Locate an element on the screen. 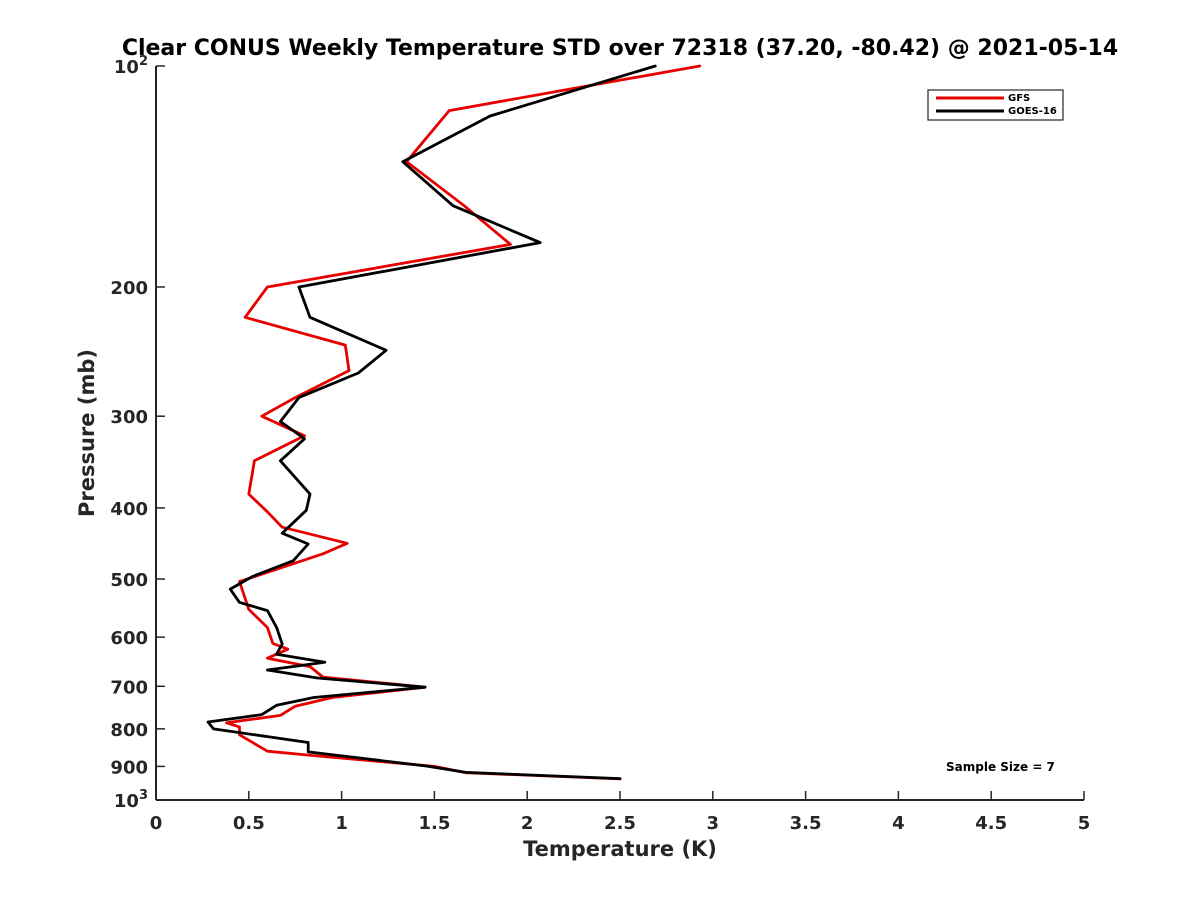  legend: GFS GOES-16 is located at coordinates (995, 105).